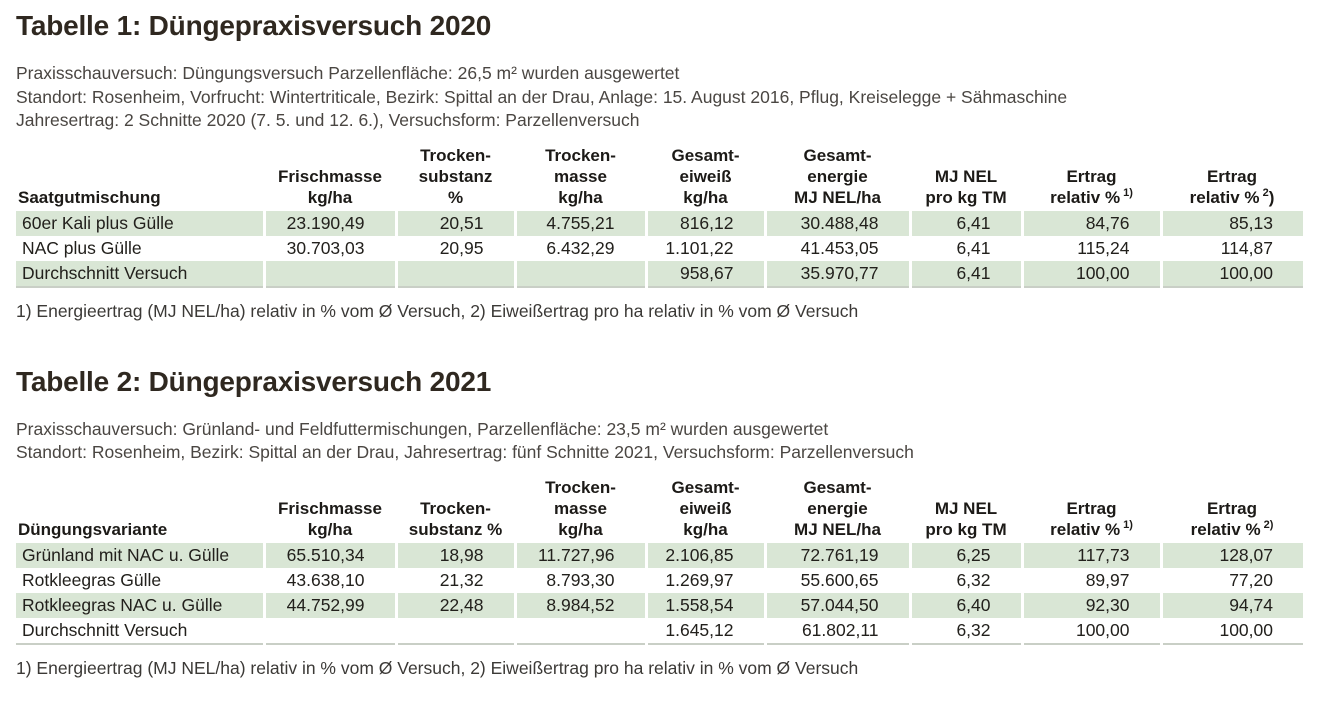 Image resolution: width=1319 pixels, height=726 pixels. Describe the element at coordinates (140, 223) in the screenshot. I see `row-label-cell: 60er Kali plus Gülle` at that location.